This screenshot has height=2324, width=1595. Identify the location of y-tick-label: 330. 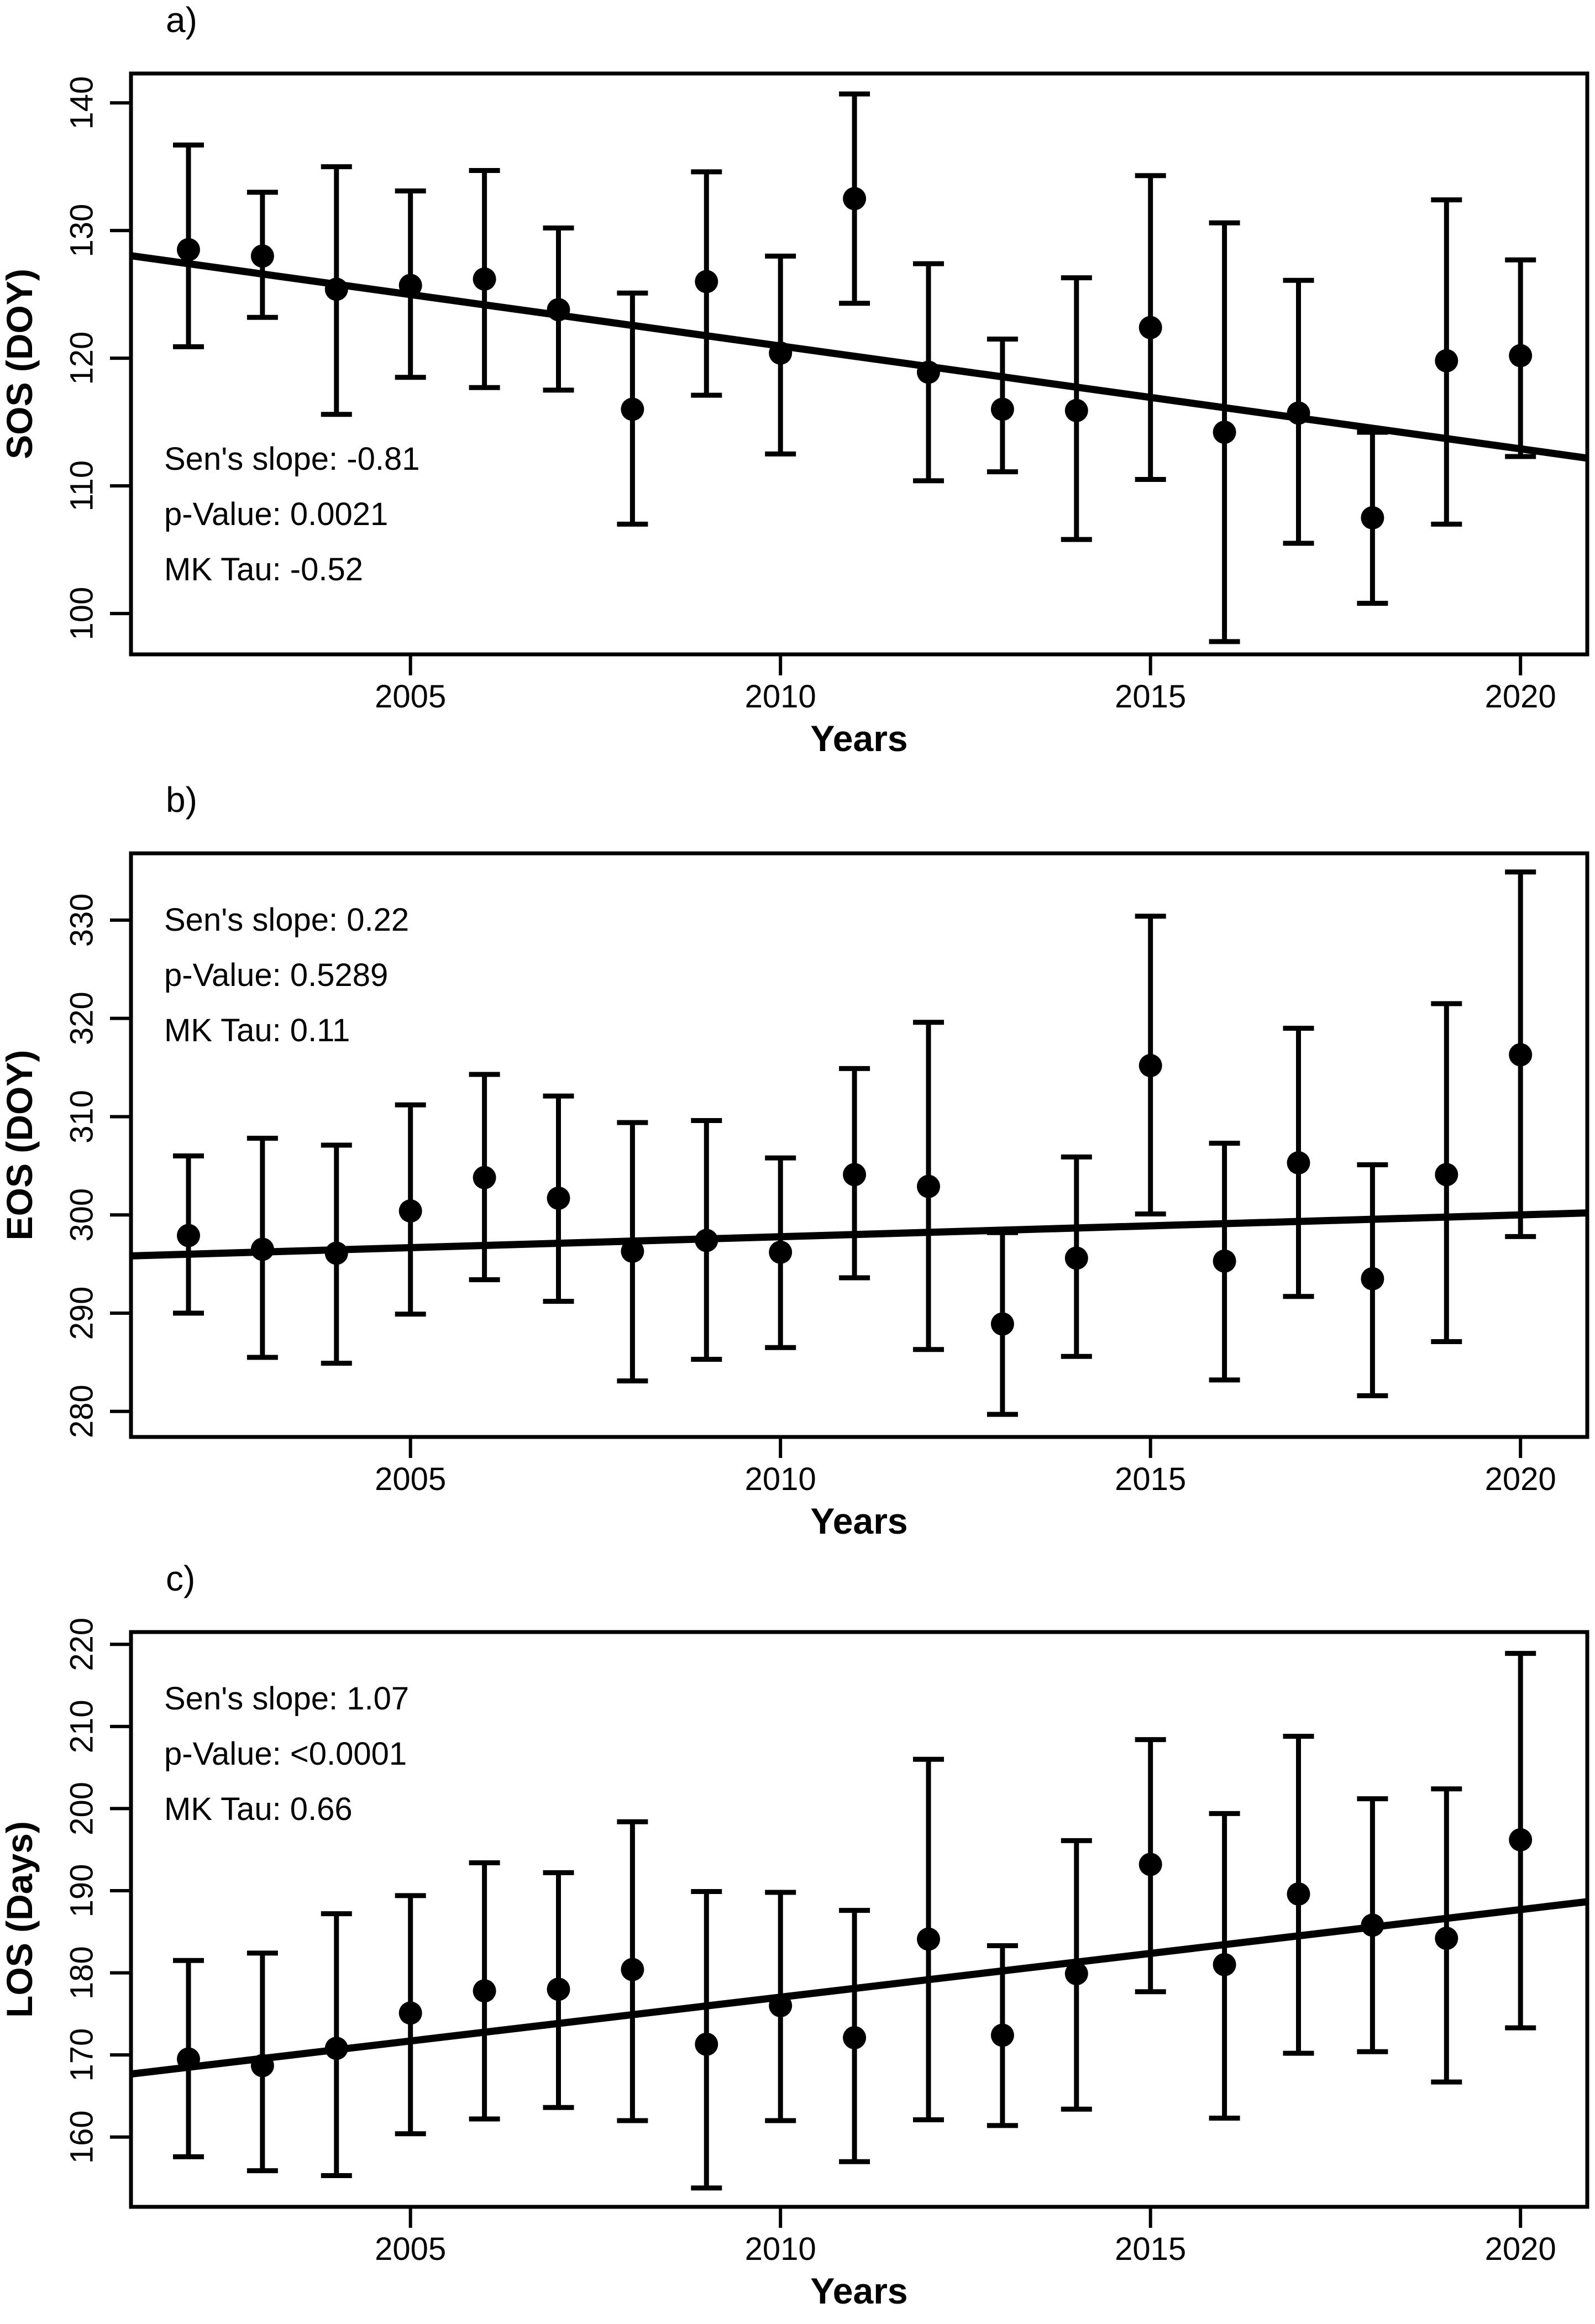
(81, 920).